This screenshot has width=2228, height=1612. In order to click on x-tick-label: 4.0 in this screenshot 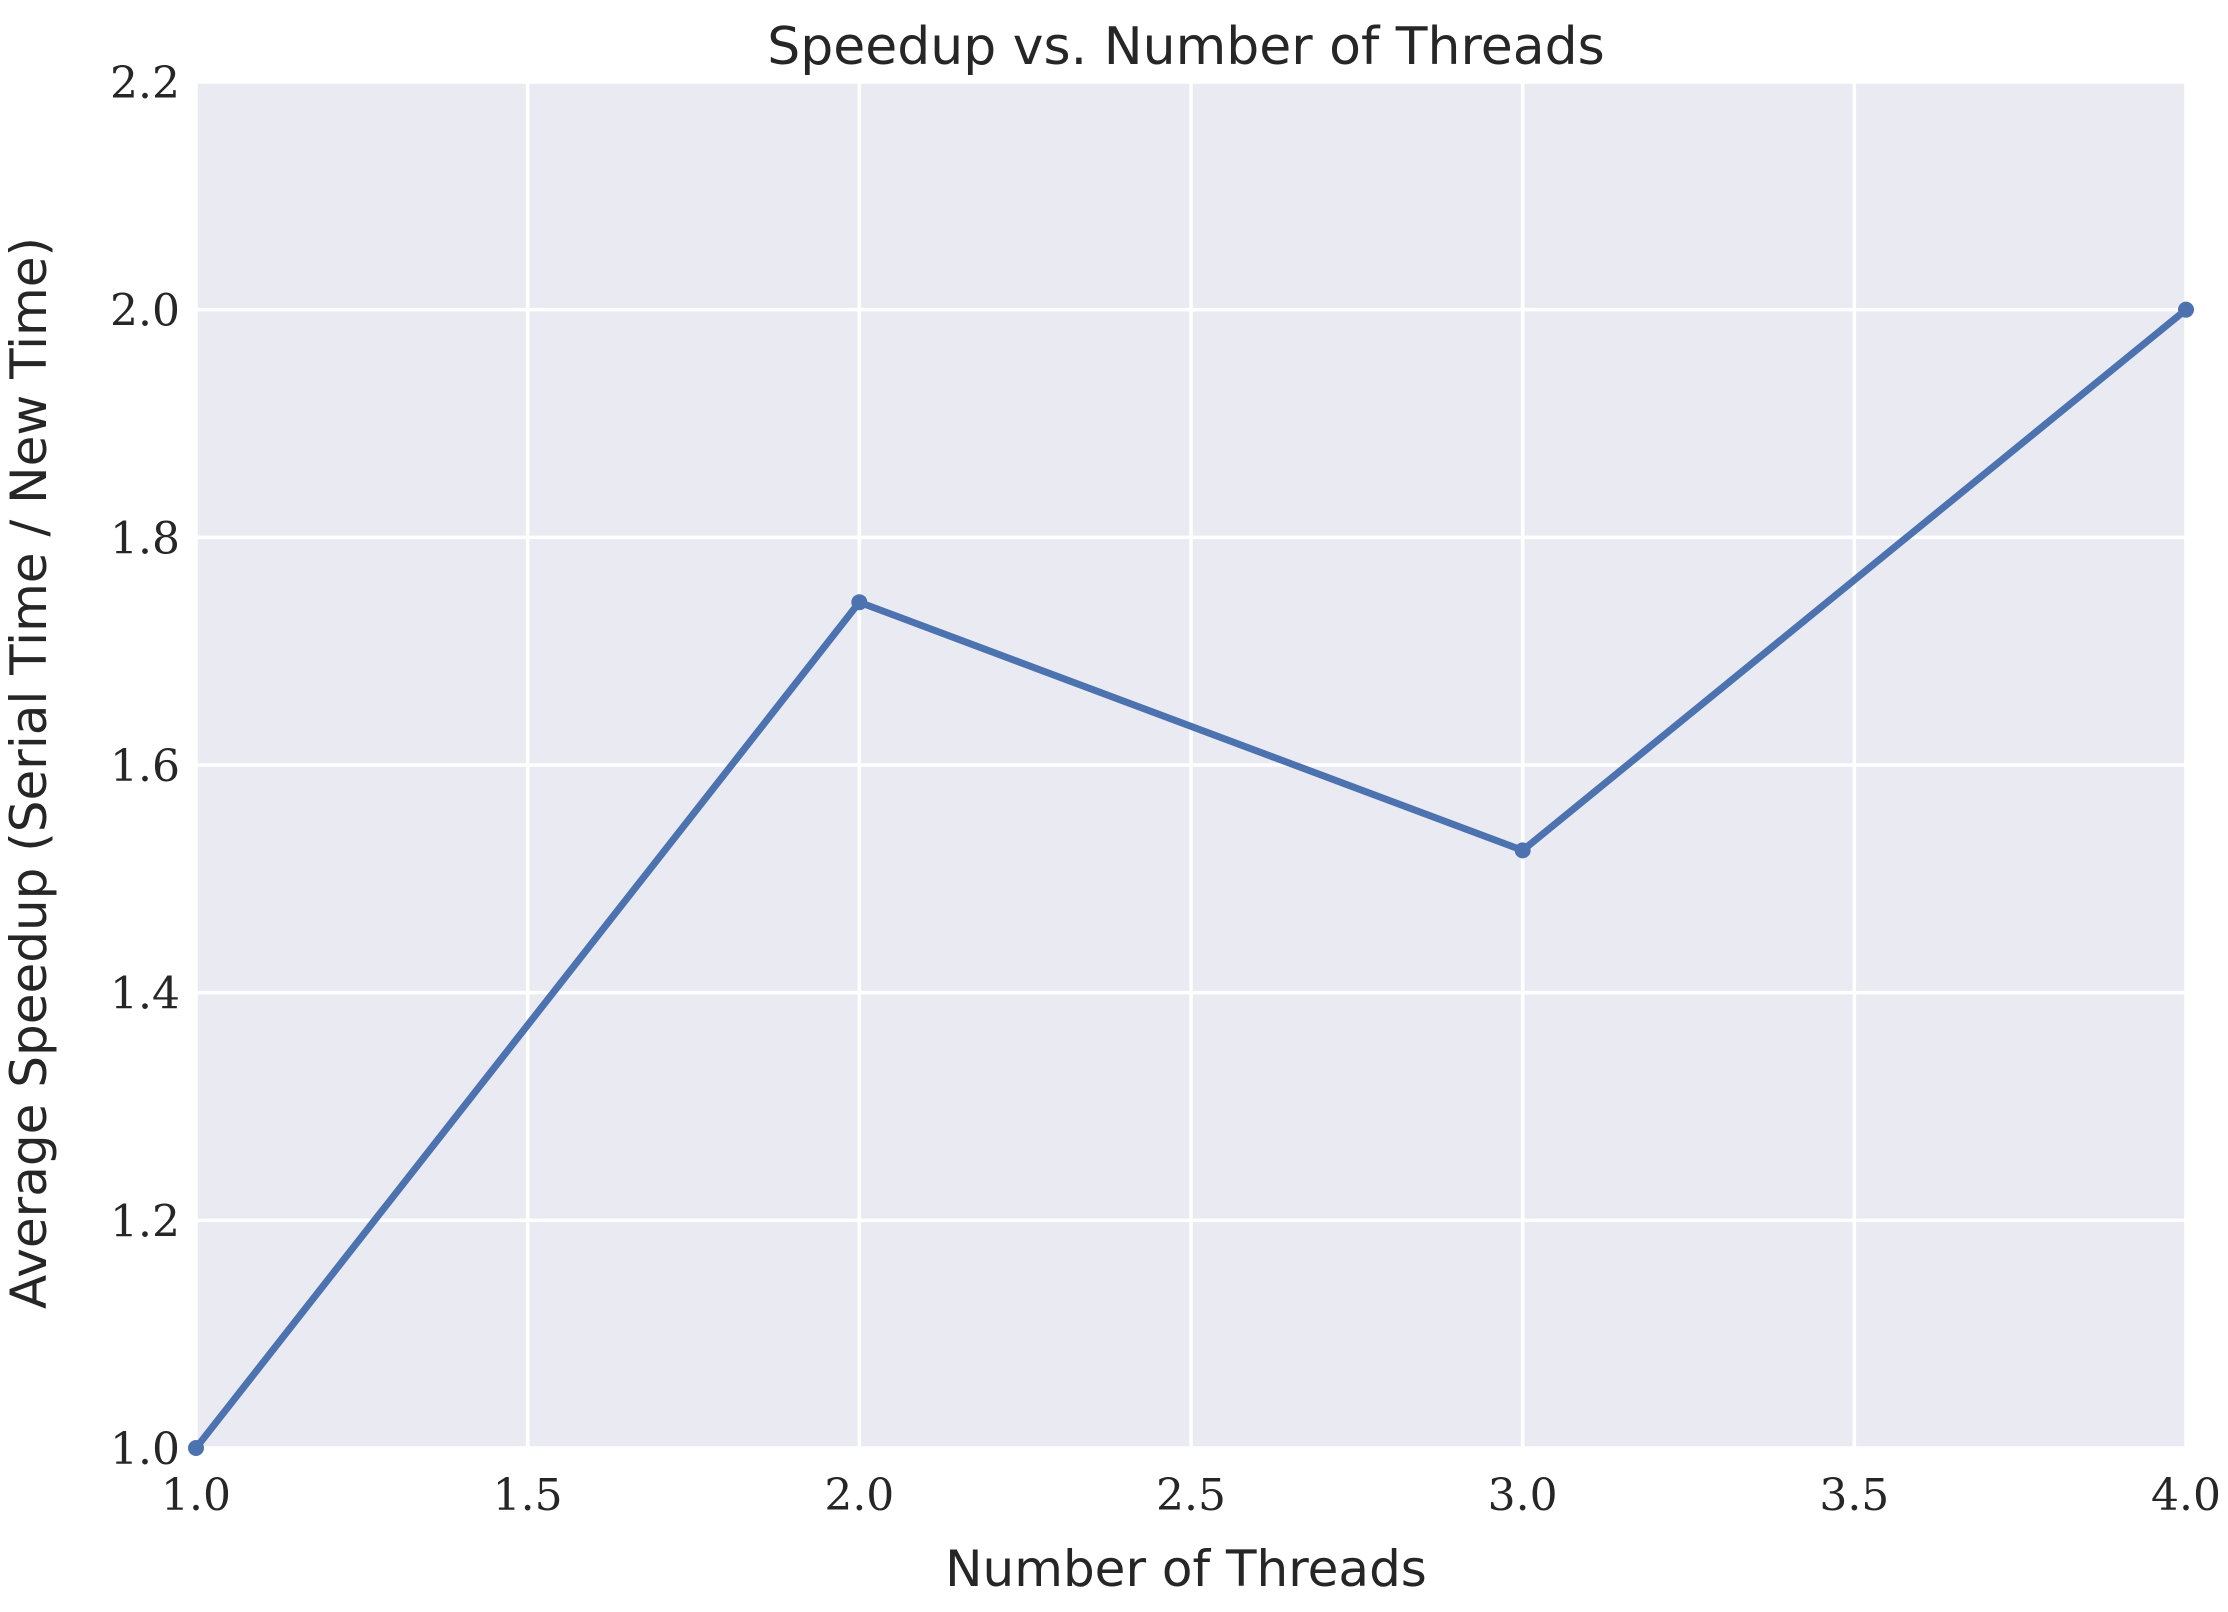, I will do `click(2186, 1495)`.